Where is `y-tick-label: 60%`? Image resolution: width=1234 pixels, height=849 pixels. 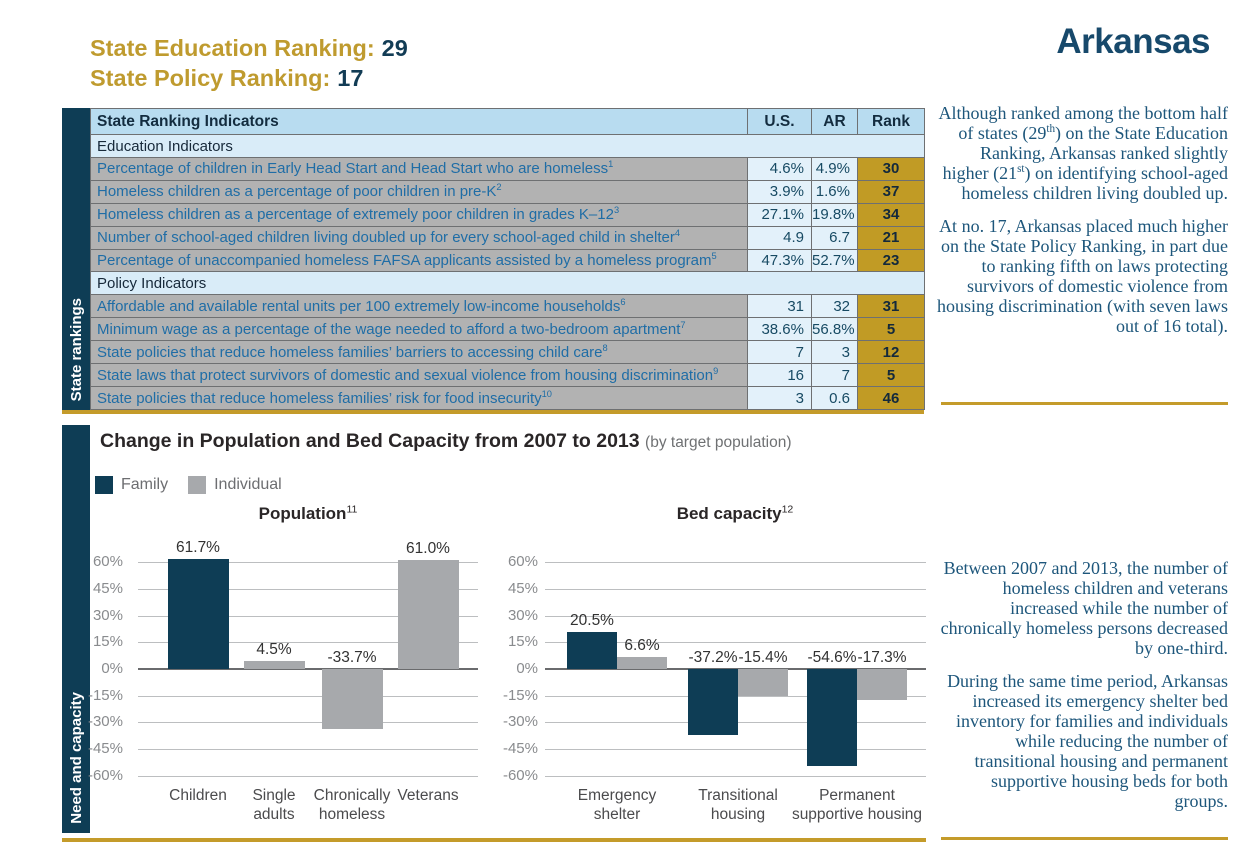 y-tick-label: 60% is located at coordinates (522, 561).